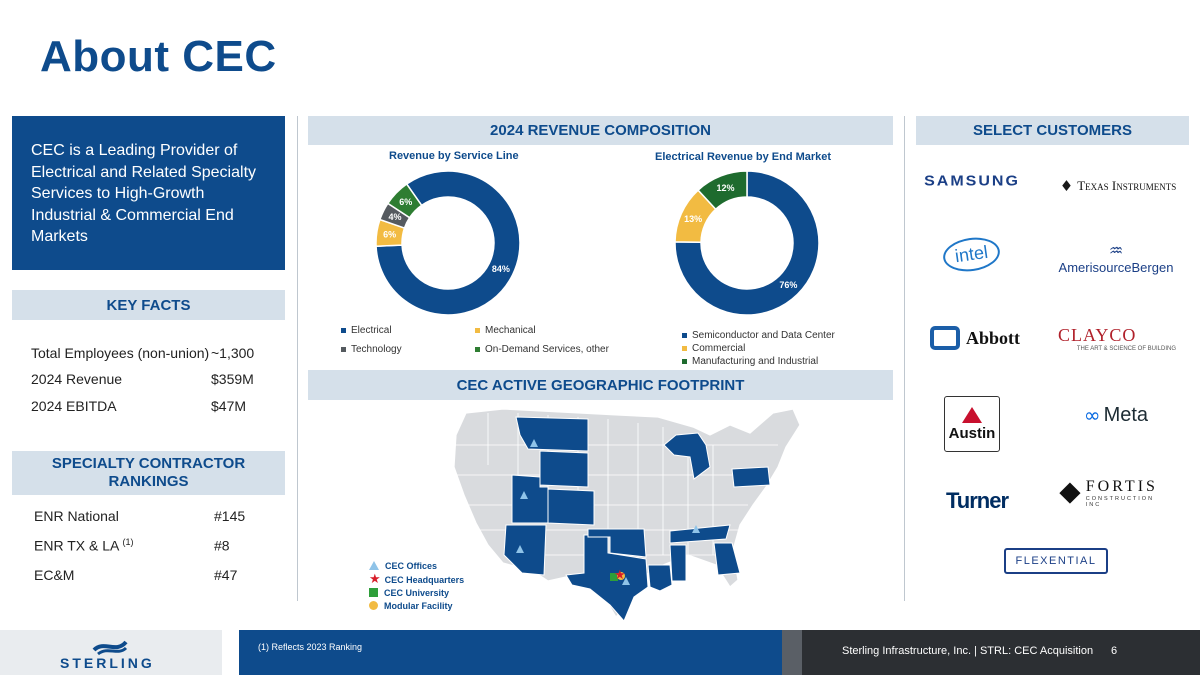 Image resolution: width=1200 pixels, height=675 pixels. I want to click on ti-text: Texas Instruments, so click(1127, 185).